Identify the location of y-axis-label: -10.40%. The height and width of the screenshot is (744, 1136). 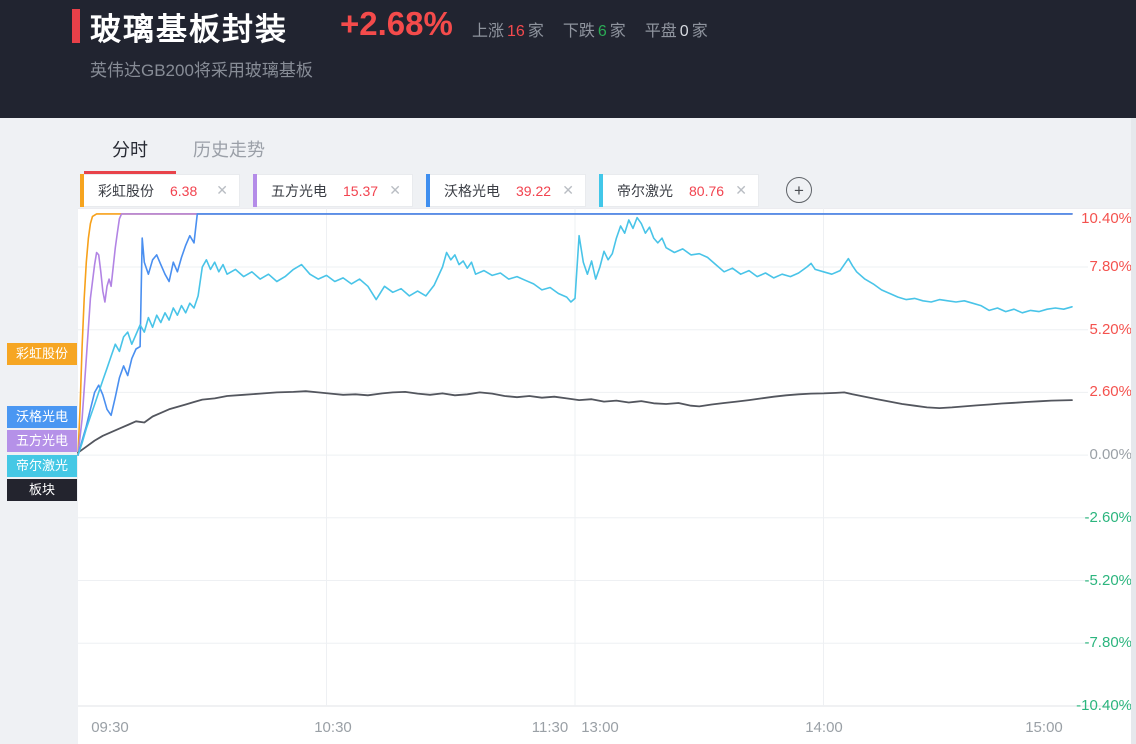
(1104, 705).